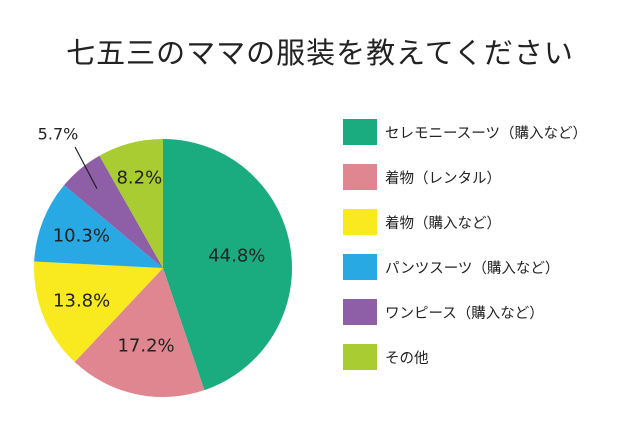 Image resolution: width=640 pixels, height=427 pixels. Describe the element at coordinates (139, 178) in the screenshot. I see `slice-value-label: 8.2%` at that location.